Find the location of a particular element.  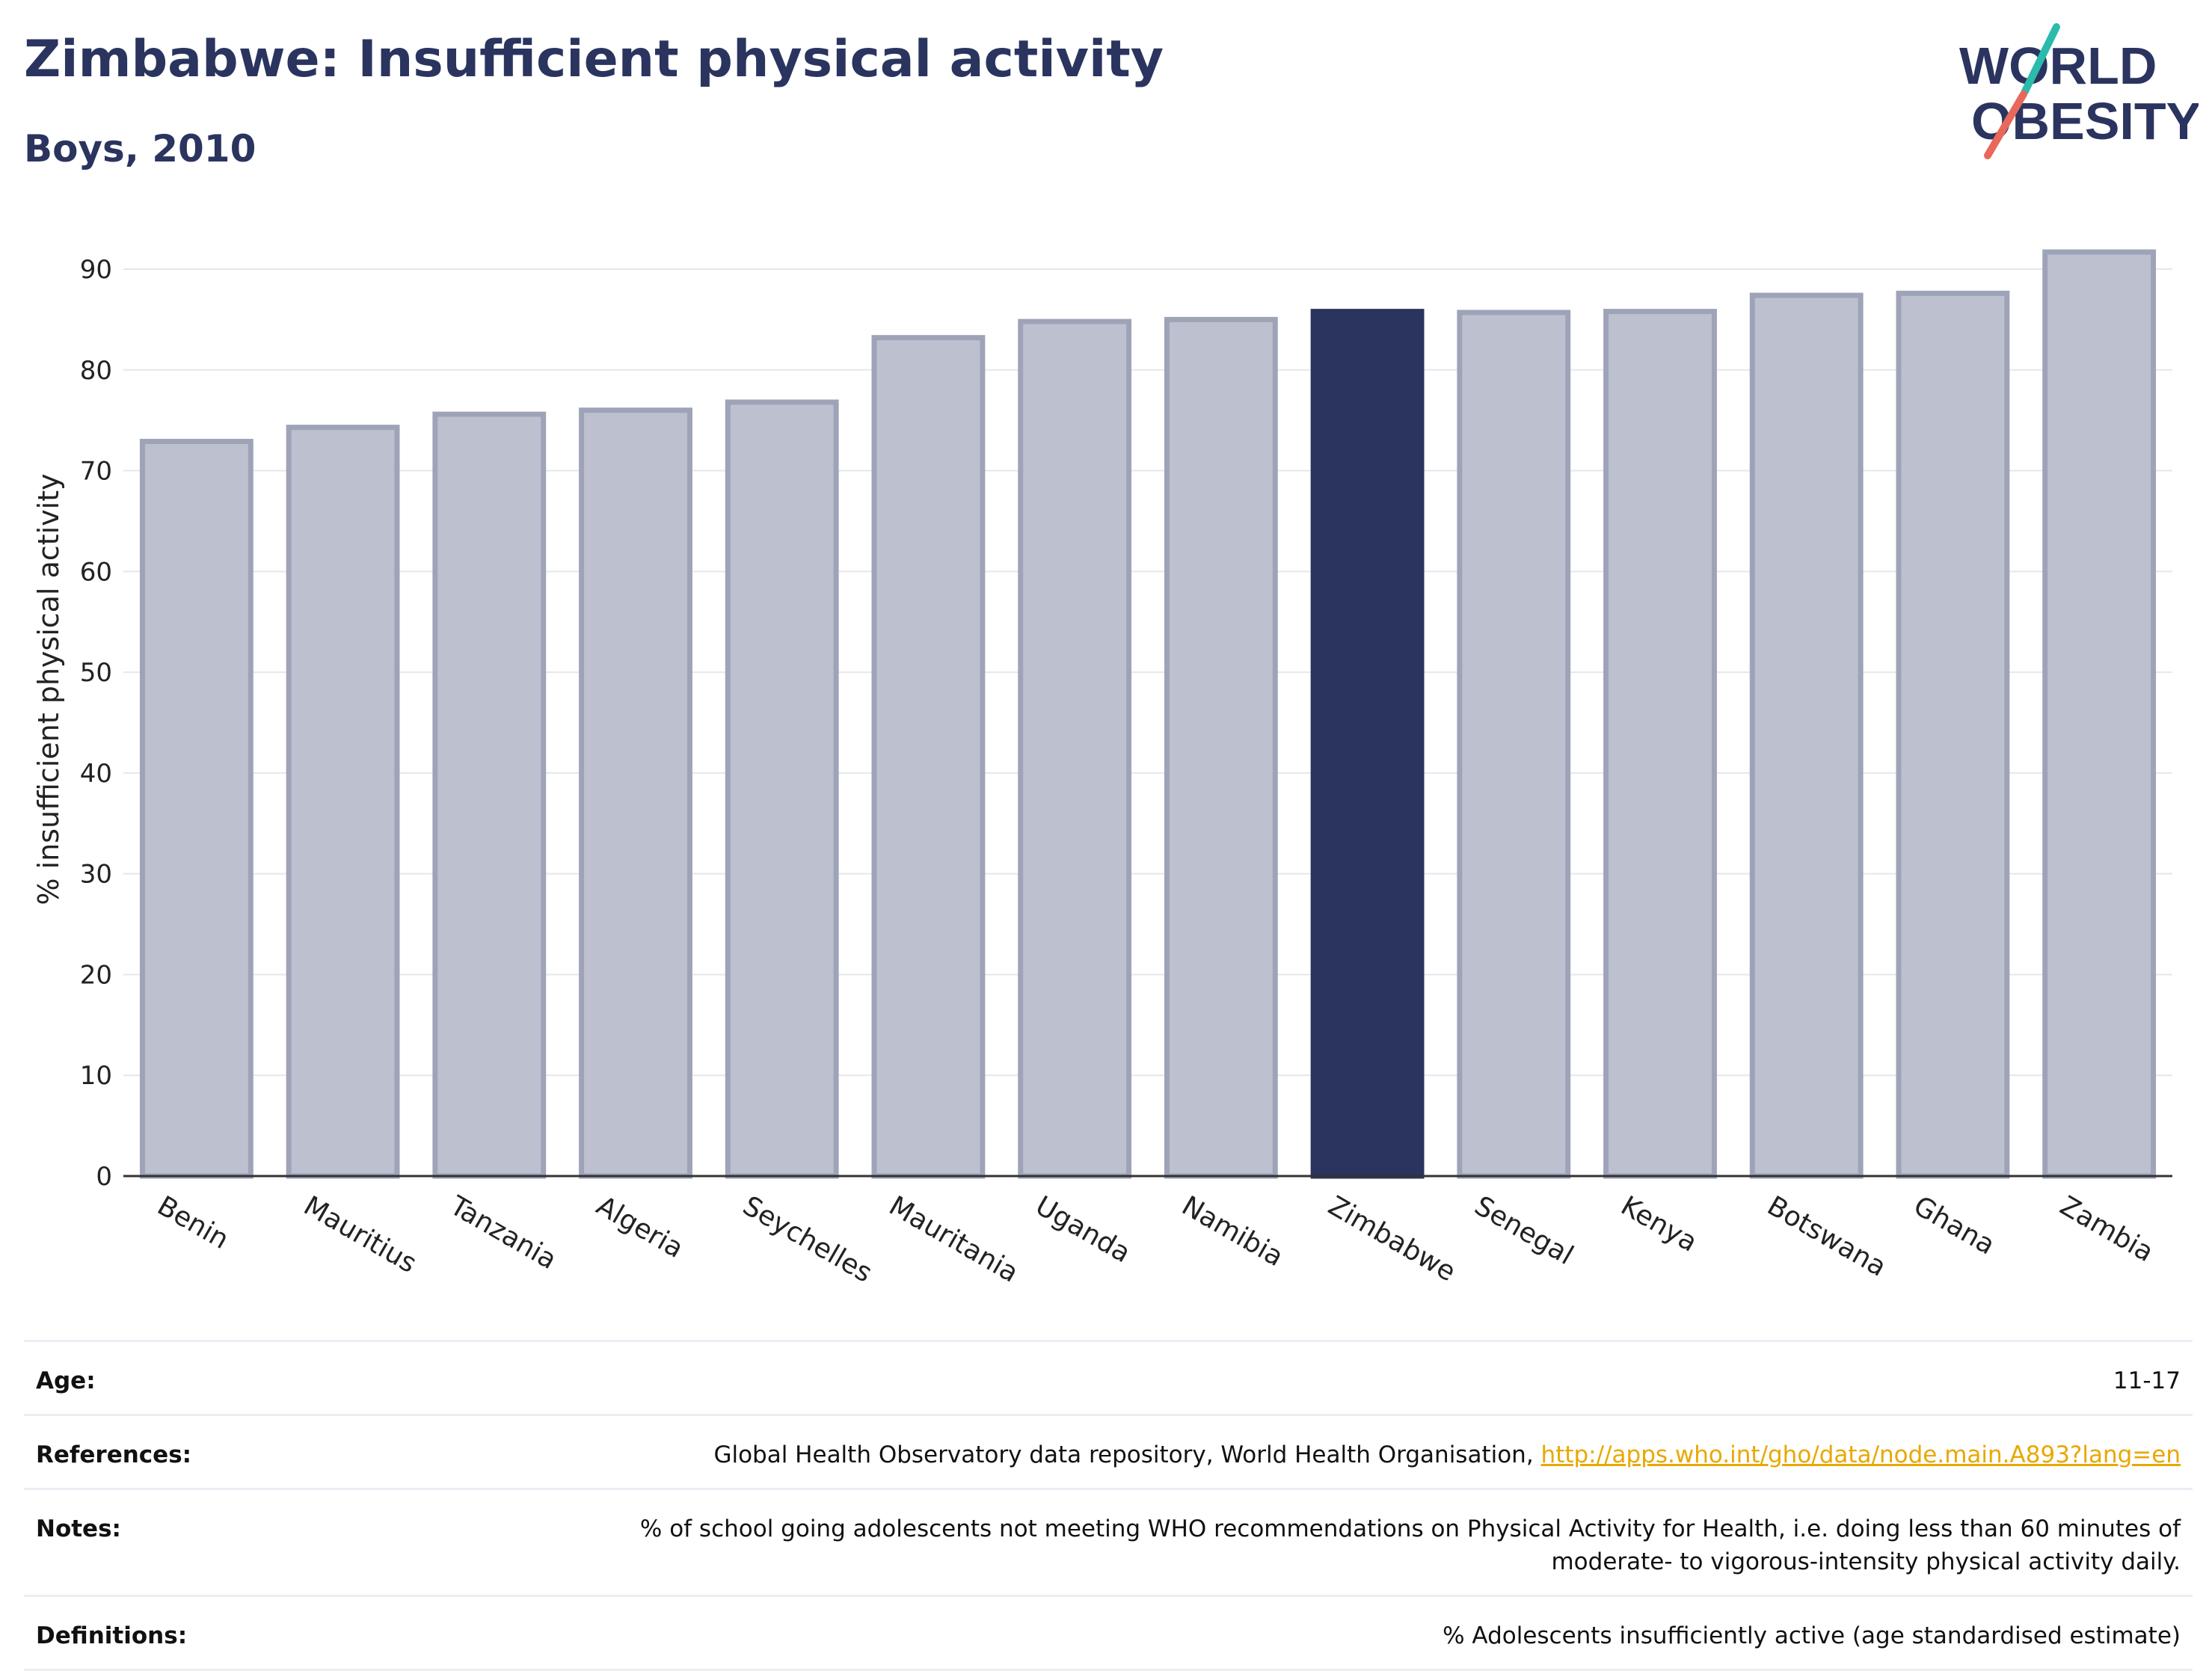

x-tick-label: Algeria is located at coordinates (640, 1227).